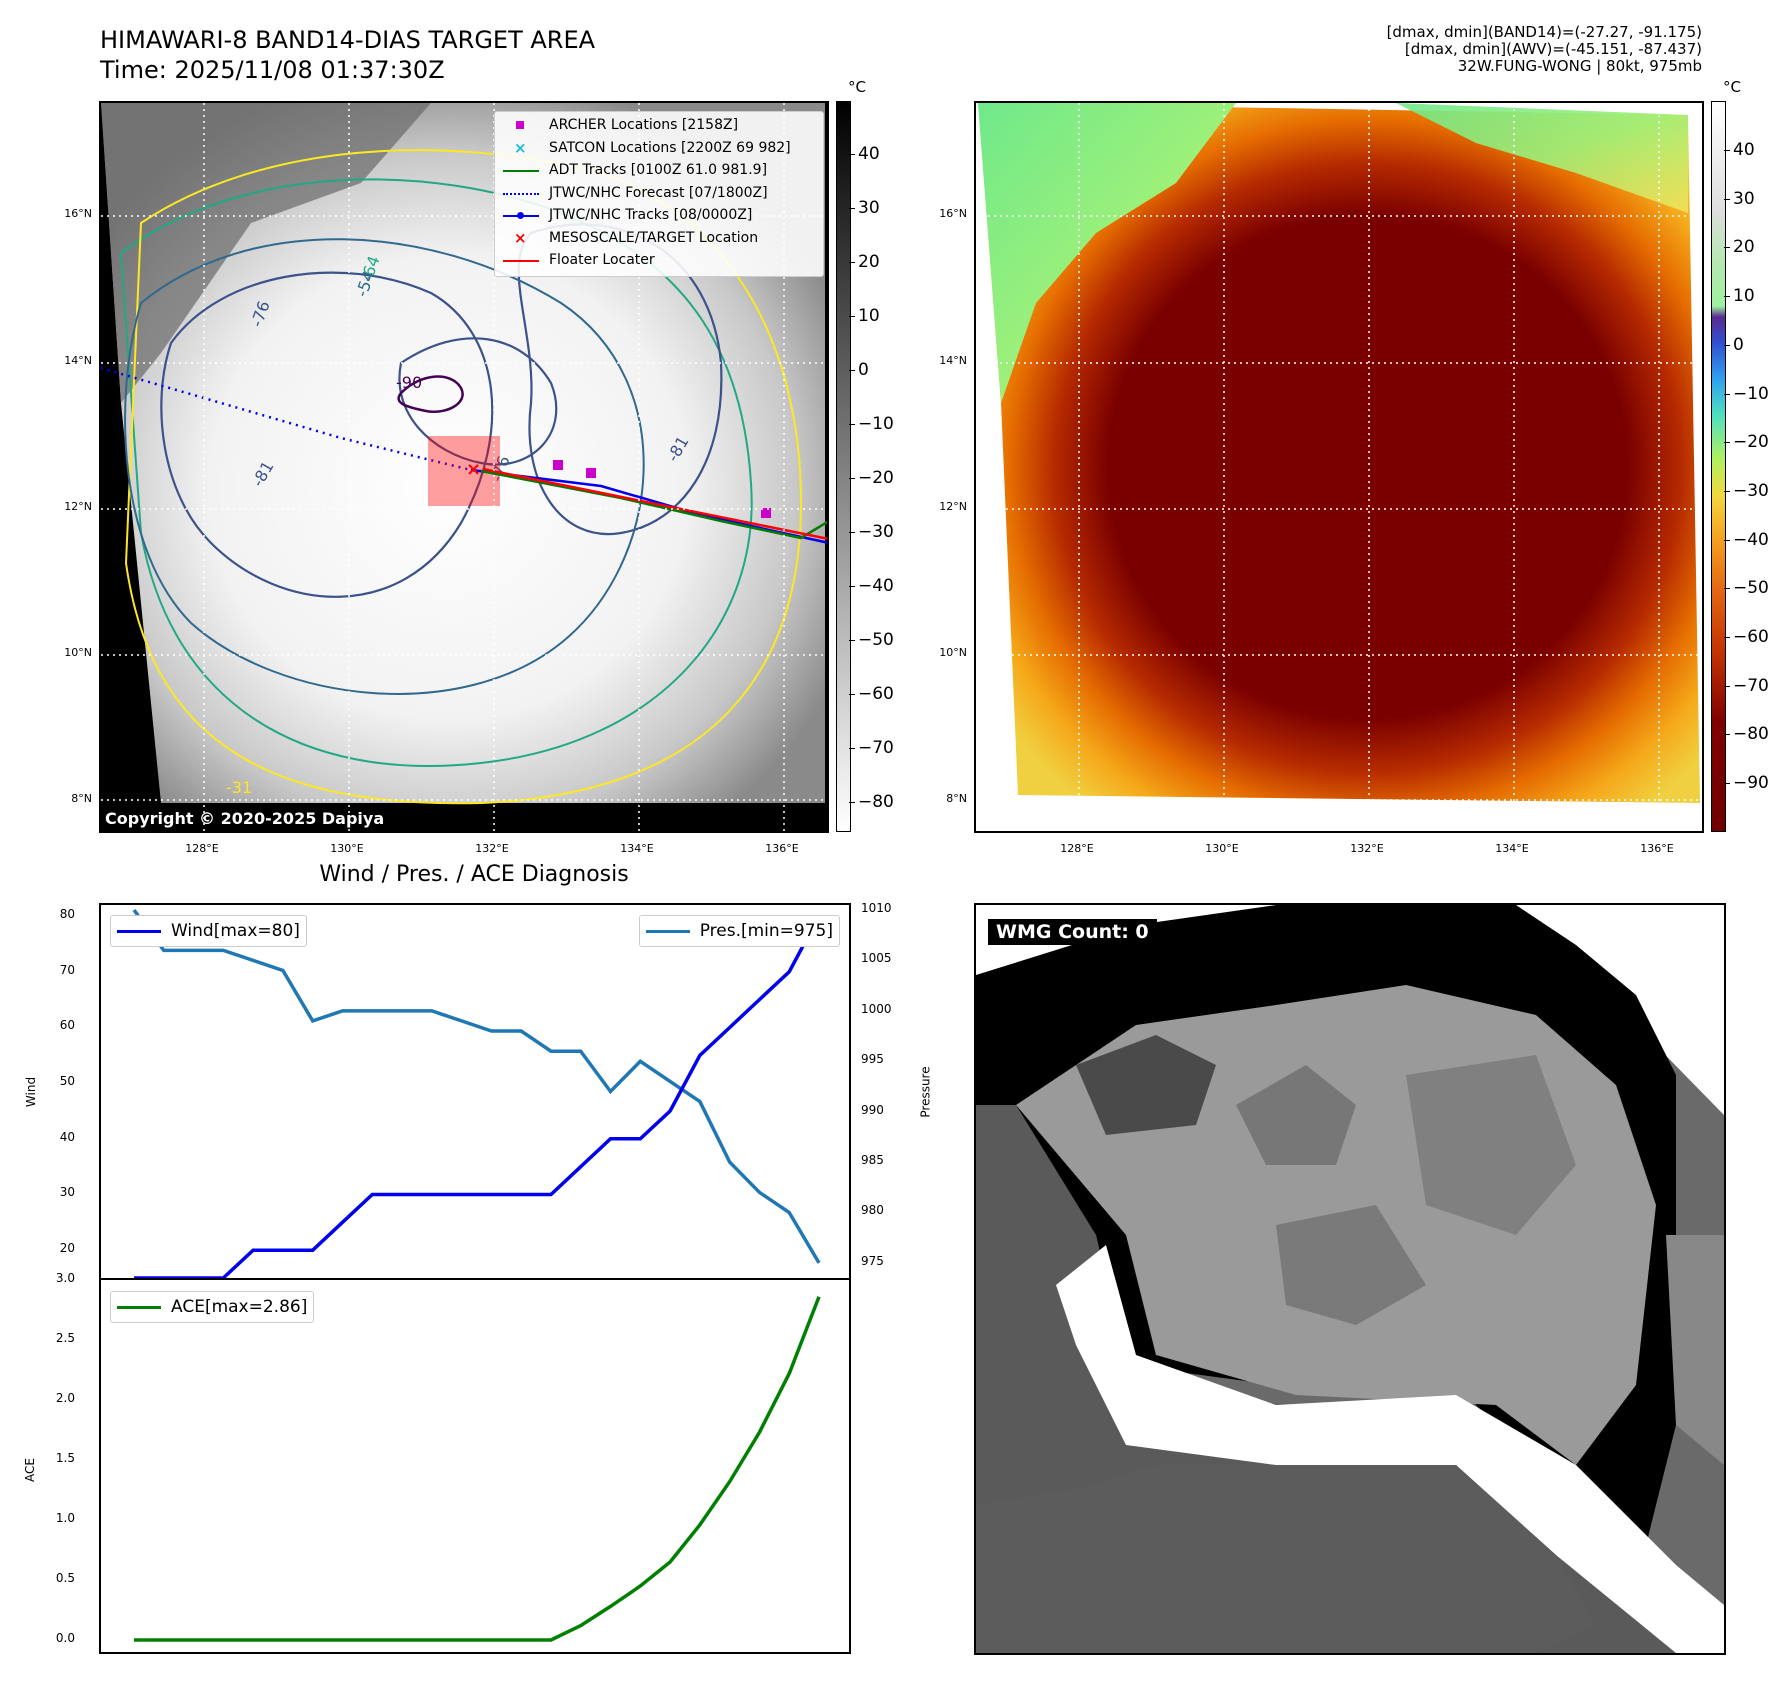  I want to click on ace-tick-label: 2.5, so click(65, 1338).